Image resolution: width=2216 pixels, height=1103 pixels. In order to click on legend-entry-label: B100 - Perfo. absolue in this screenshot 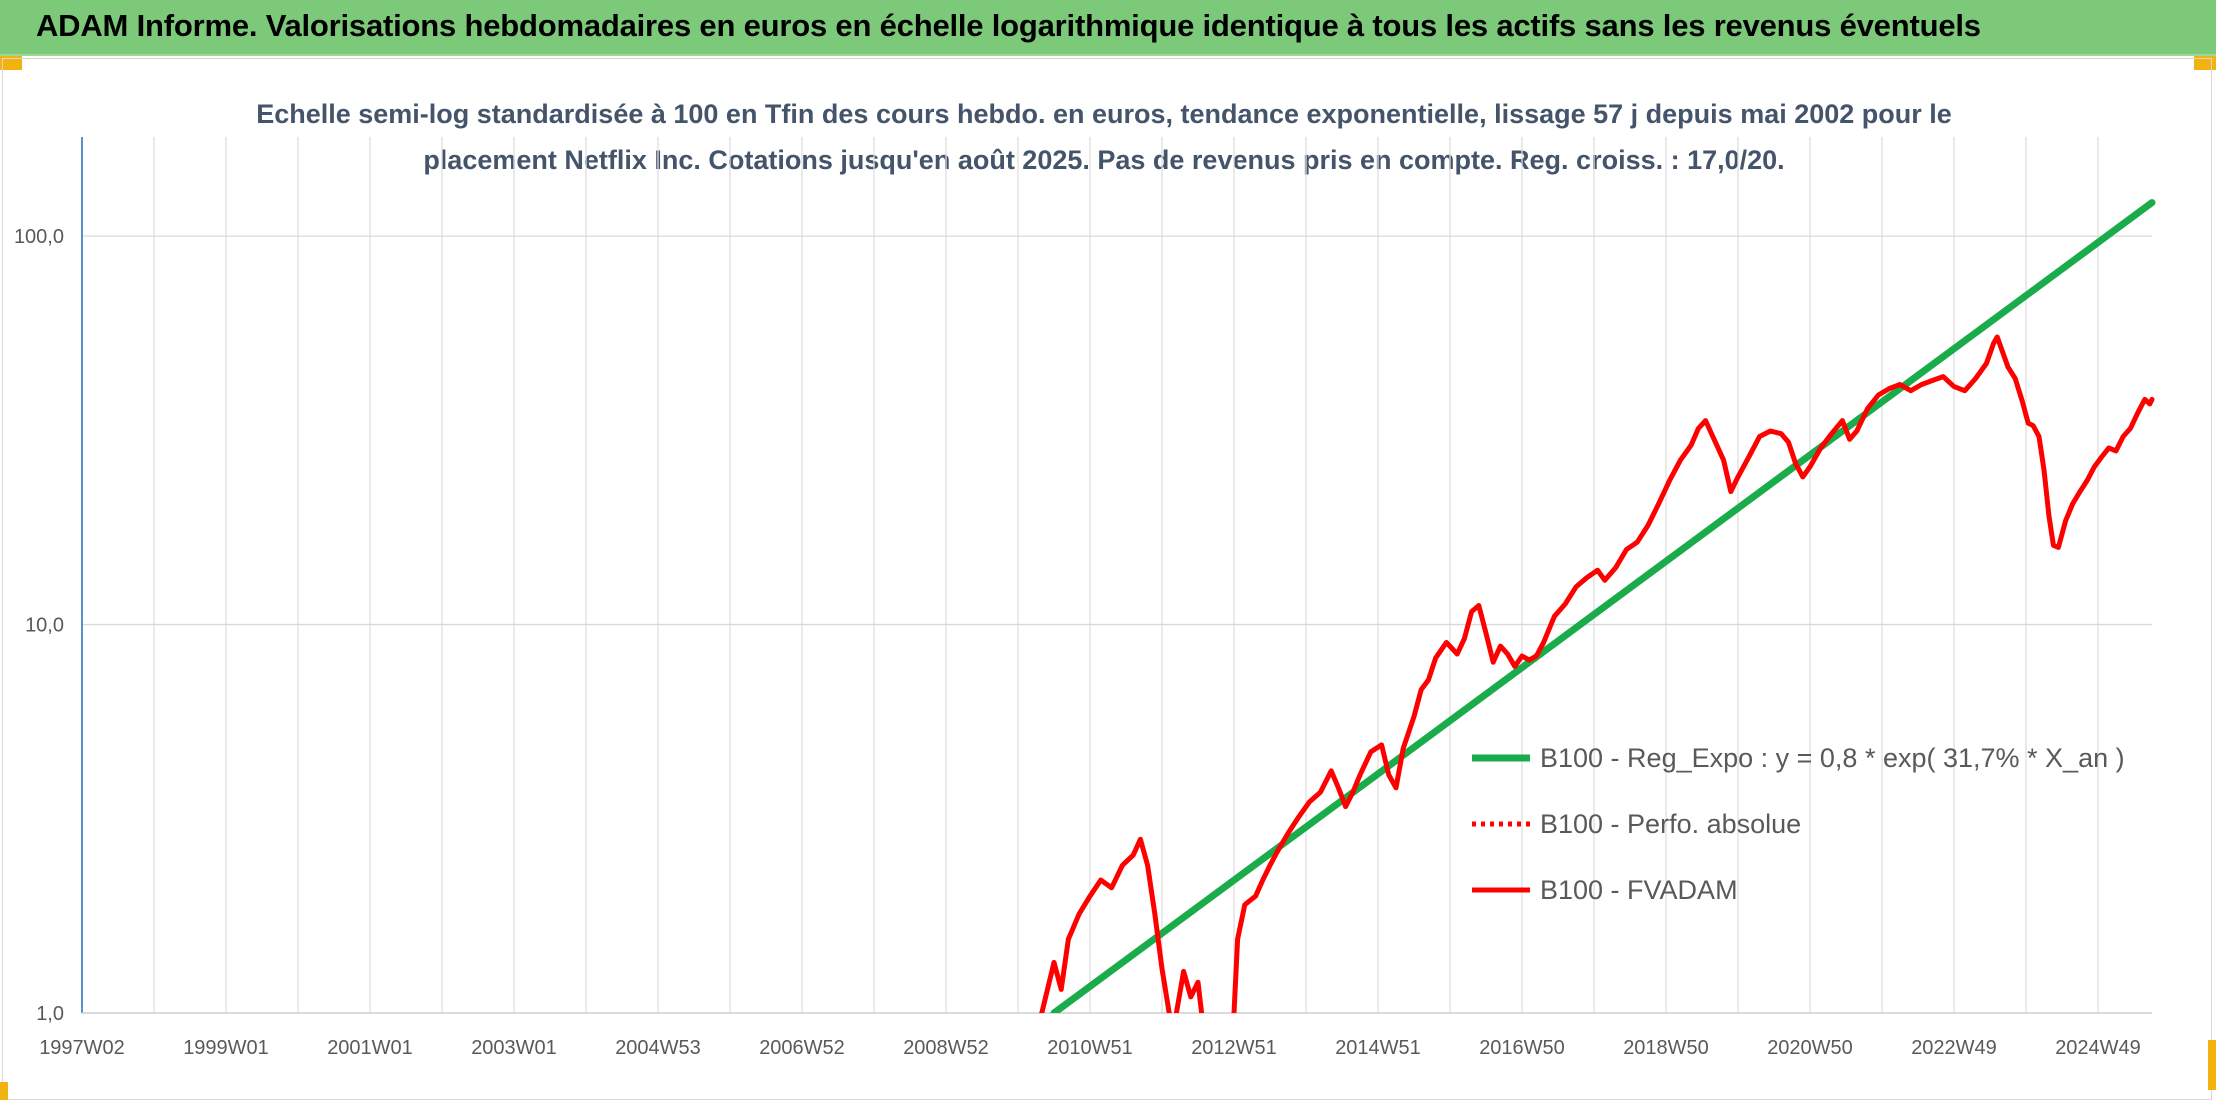, I will do `click(1670, 824)`.